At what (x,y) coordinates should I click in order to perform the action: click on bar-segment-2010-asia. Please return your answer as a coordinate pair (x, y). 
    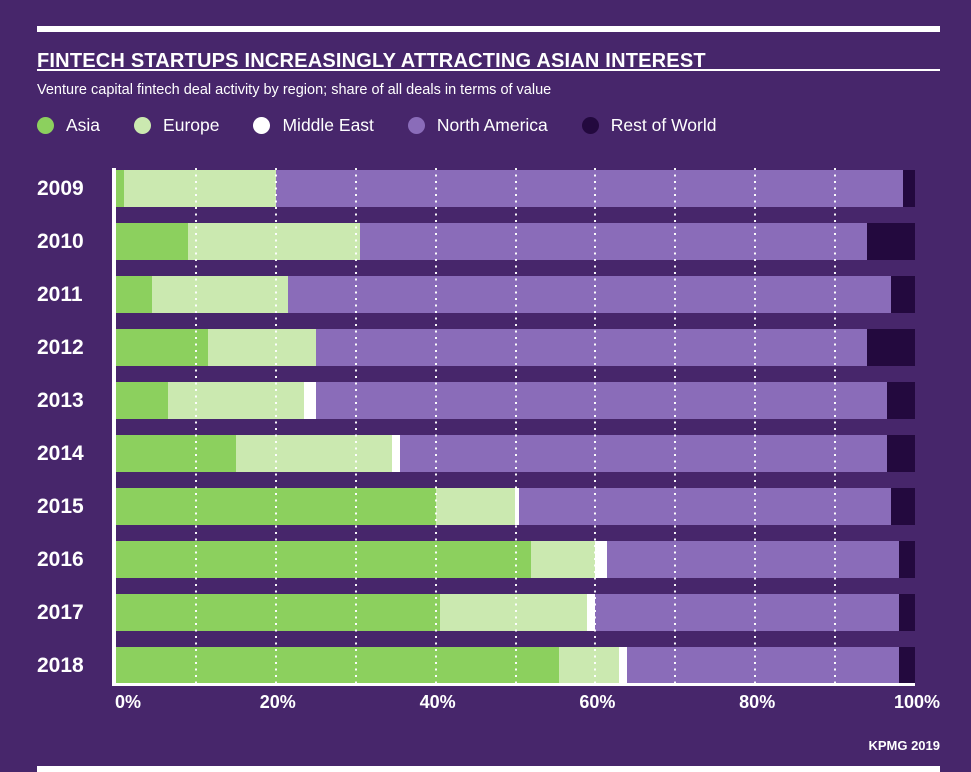
    Looking at the image, I should click on (152, 241).